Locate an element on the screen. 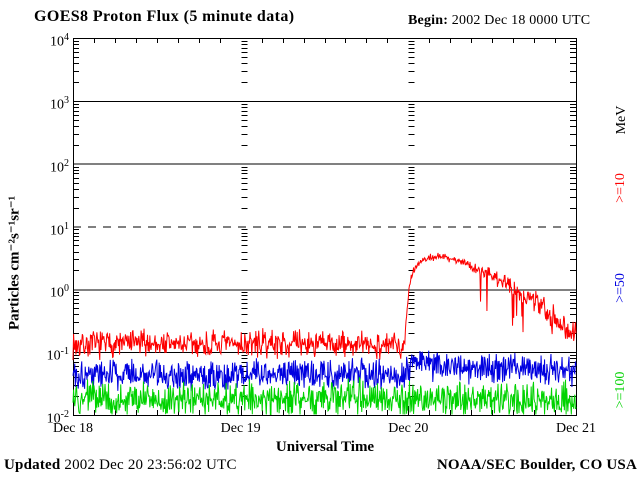 This screenshot has height=480, width=640. y-tick-label-1e4: 10⁴ is located at coordinates (59, 41).